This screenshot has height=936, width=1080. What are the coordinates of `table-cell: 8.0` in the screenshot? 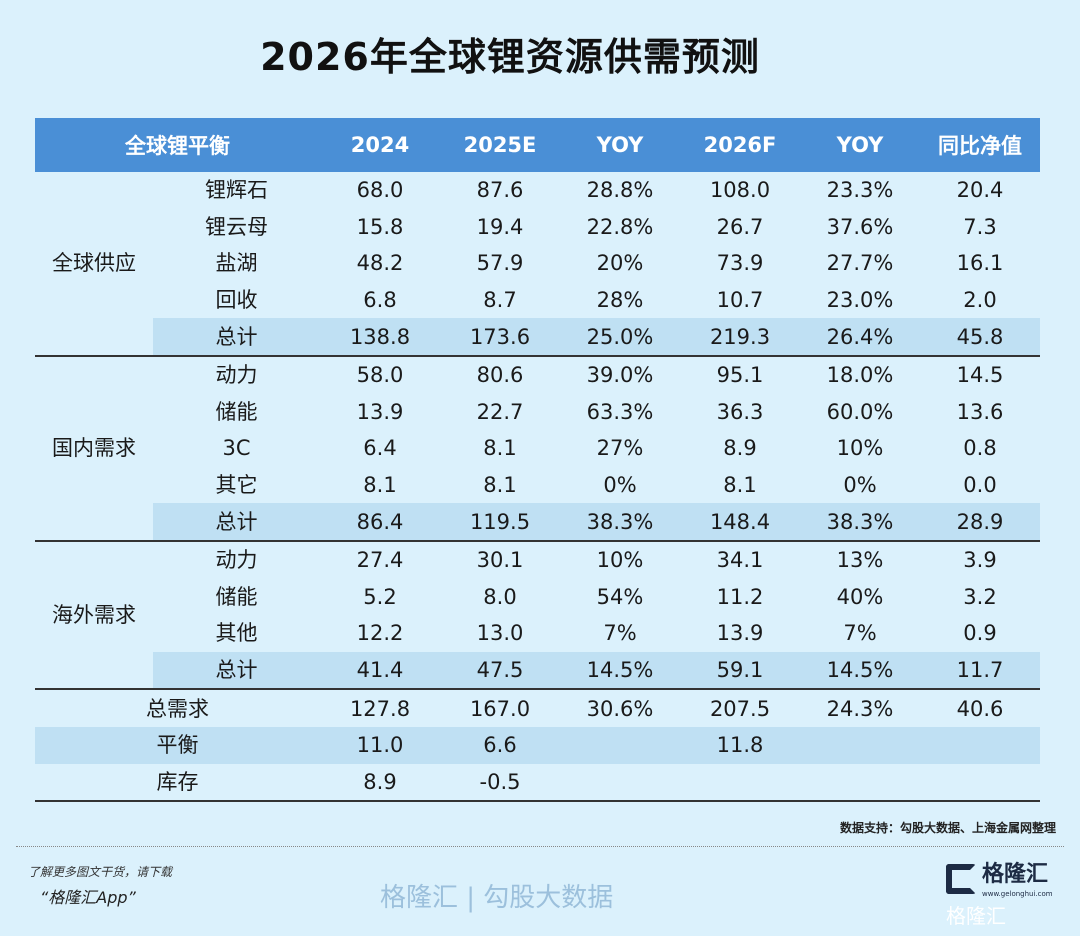 It's located at (500, 596).